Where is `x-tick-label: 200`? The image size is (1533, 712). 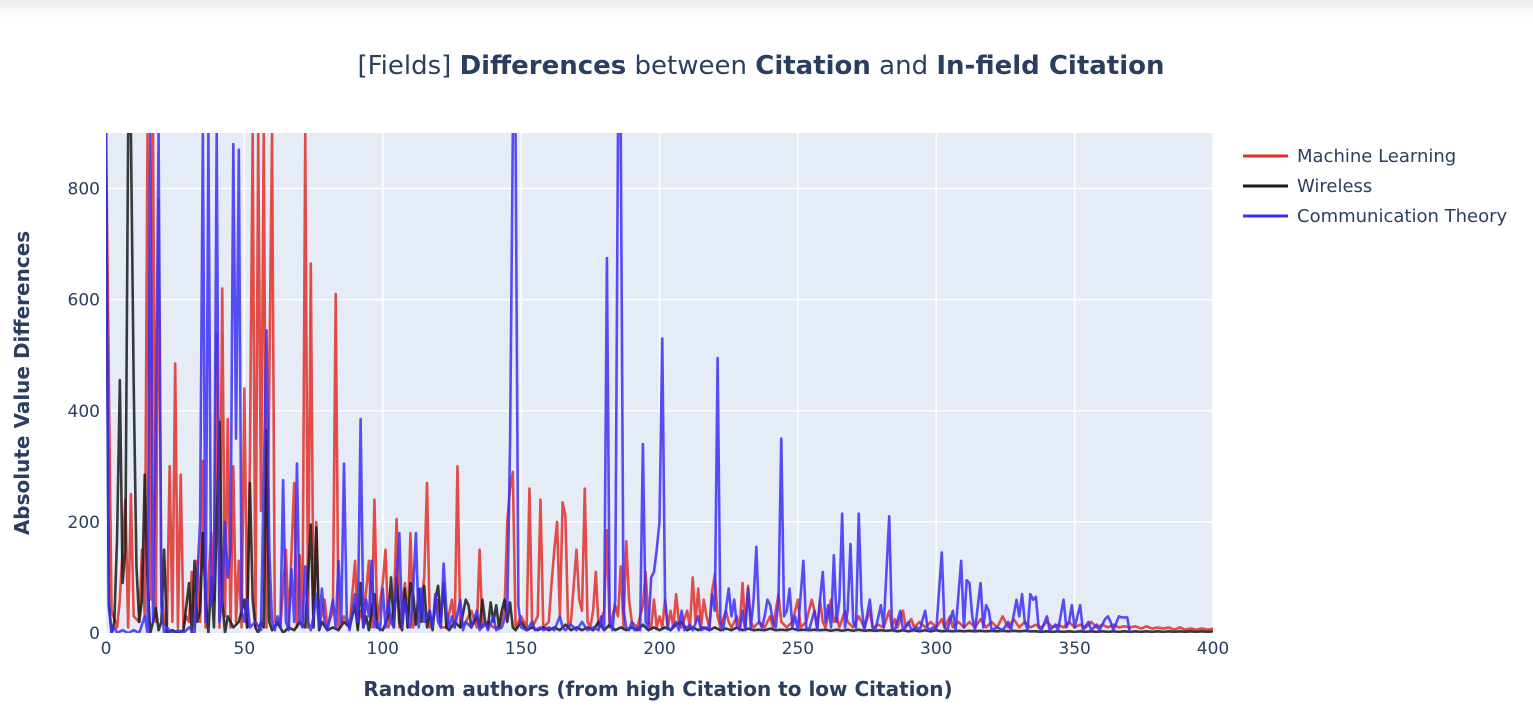 x-tick-label: 200 is located at coordinates (659, 649).